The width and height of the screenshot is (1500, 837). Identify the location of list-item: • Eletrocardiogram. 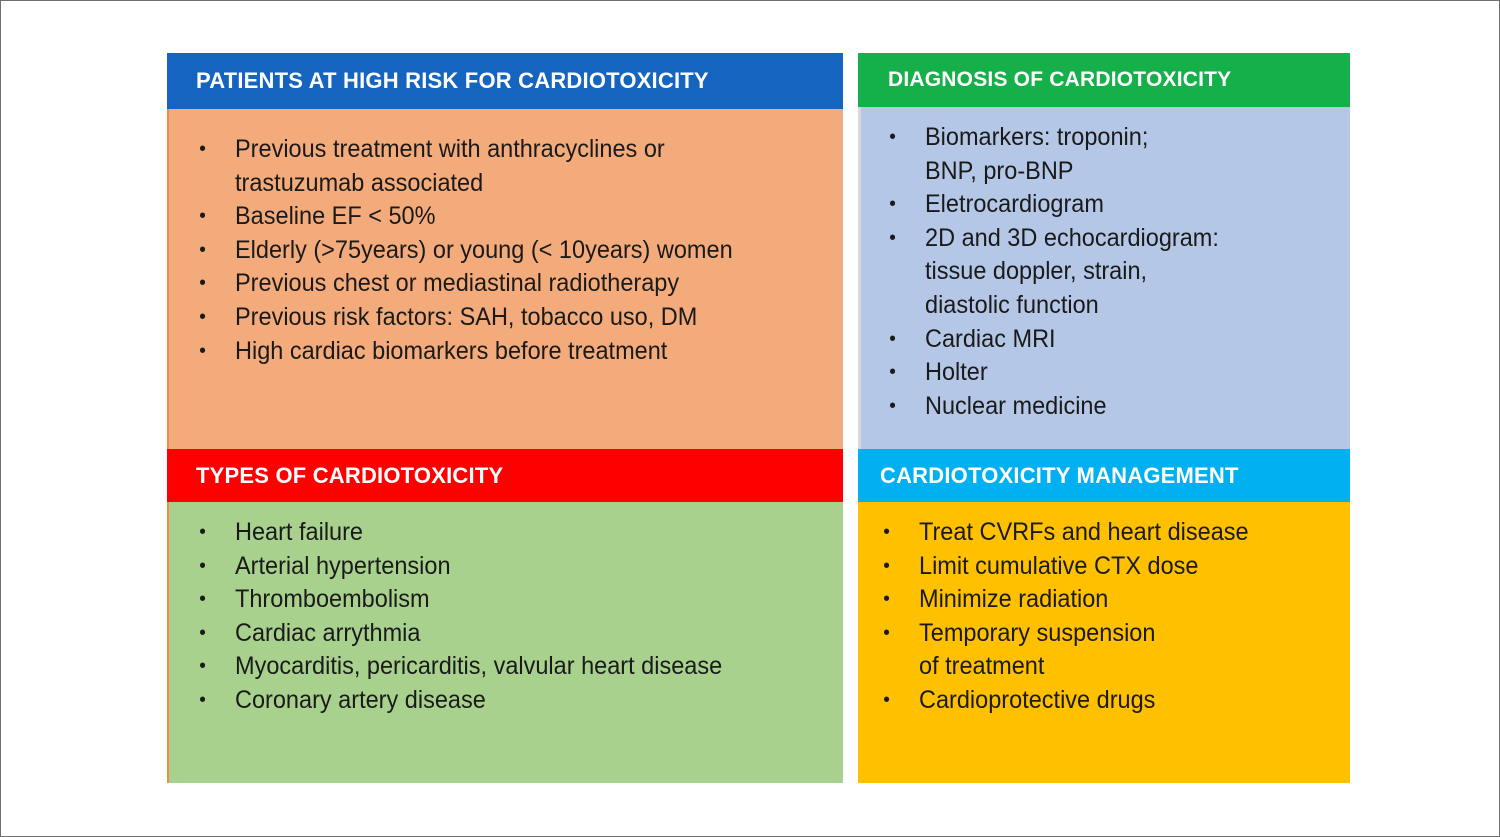
(1054, 205).